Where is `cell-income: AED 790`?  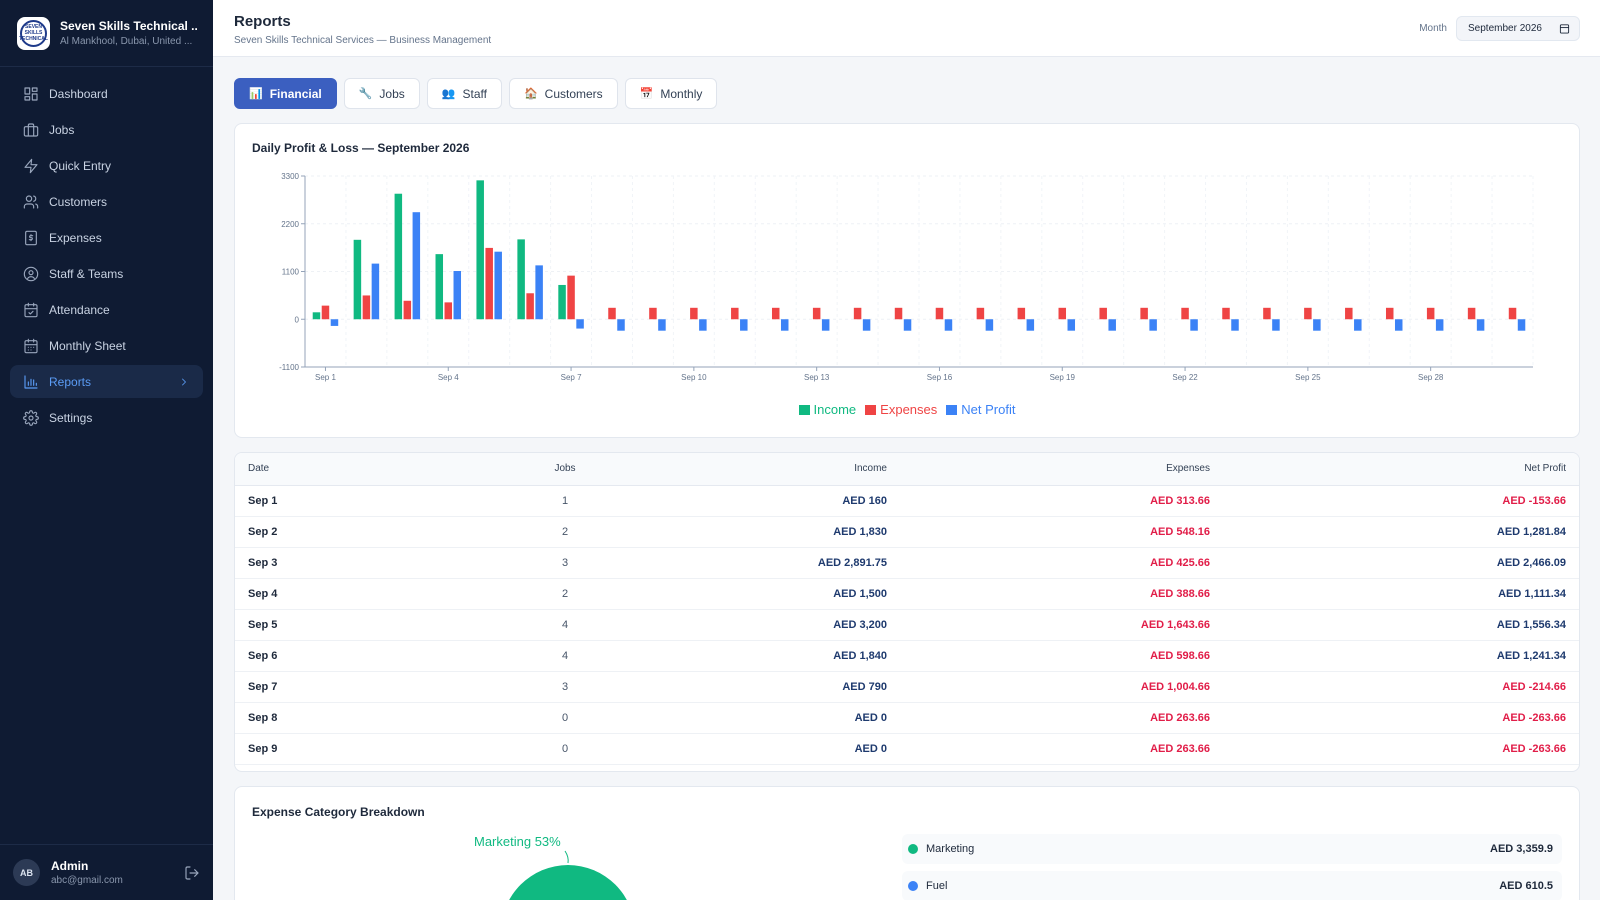
cell-income: AED 790 is located at coordinates (747, 687).